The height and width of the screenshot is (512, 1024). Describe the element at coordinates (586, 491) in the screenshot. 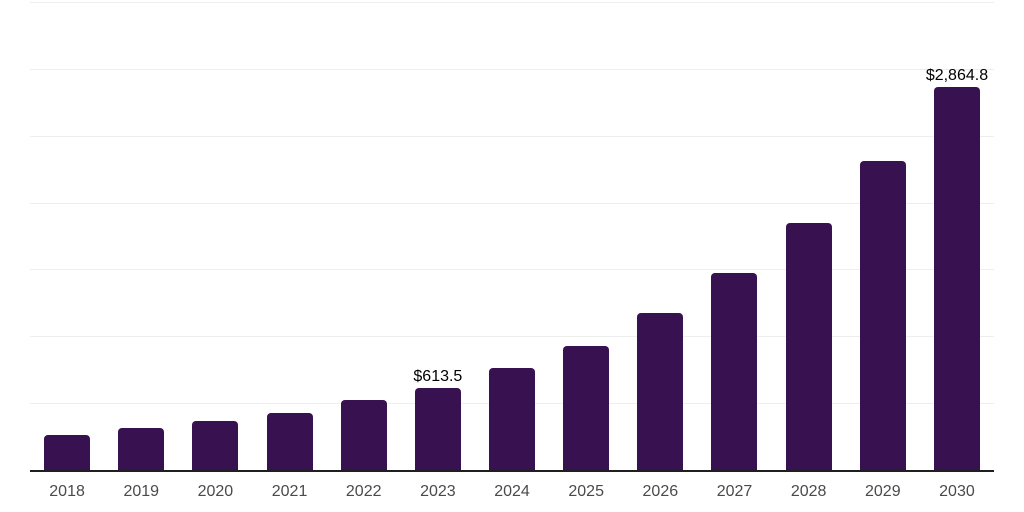

I see `x-tick-label-2025: 2025` at that location.